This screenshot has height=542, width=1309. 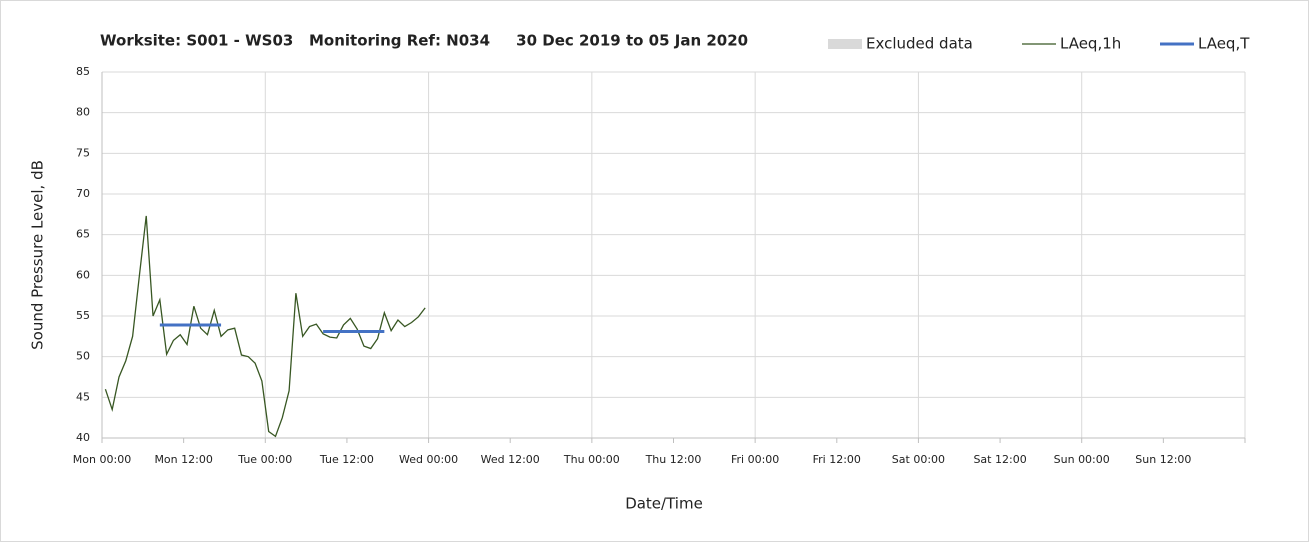 What do you see at coordinates (83, 274) in the screenshot?
I see `y-tick-label: 60` at bounding box center [83, 274].